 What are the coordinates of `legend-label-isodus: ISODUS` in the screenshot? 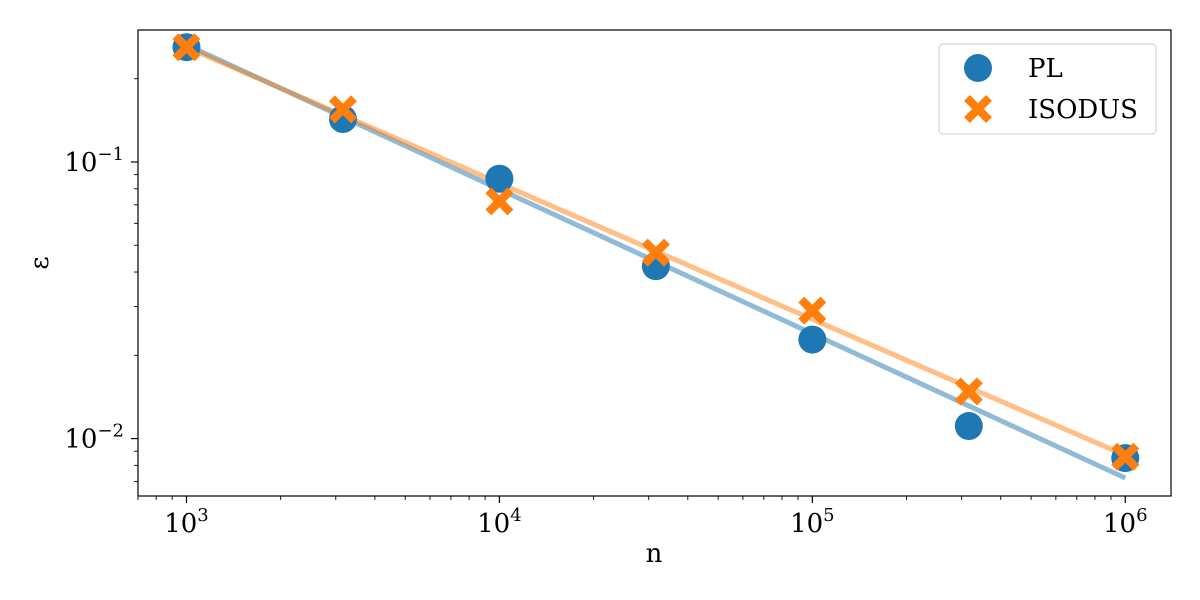 It's located at (1083, 110).